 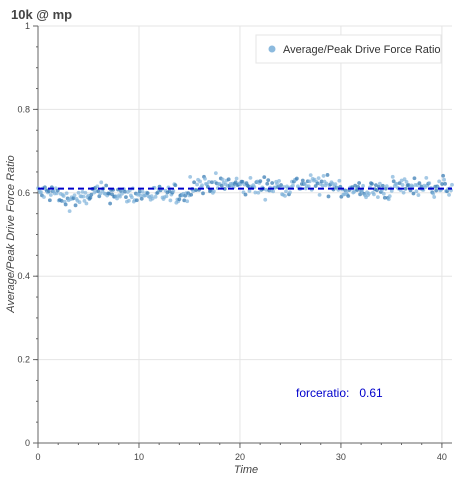 I want to click on data-points, so click(x=245, y=192).